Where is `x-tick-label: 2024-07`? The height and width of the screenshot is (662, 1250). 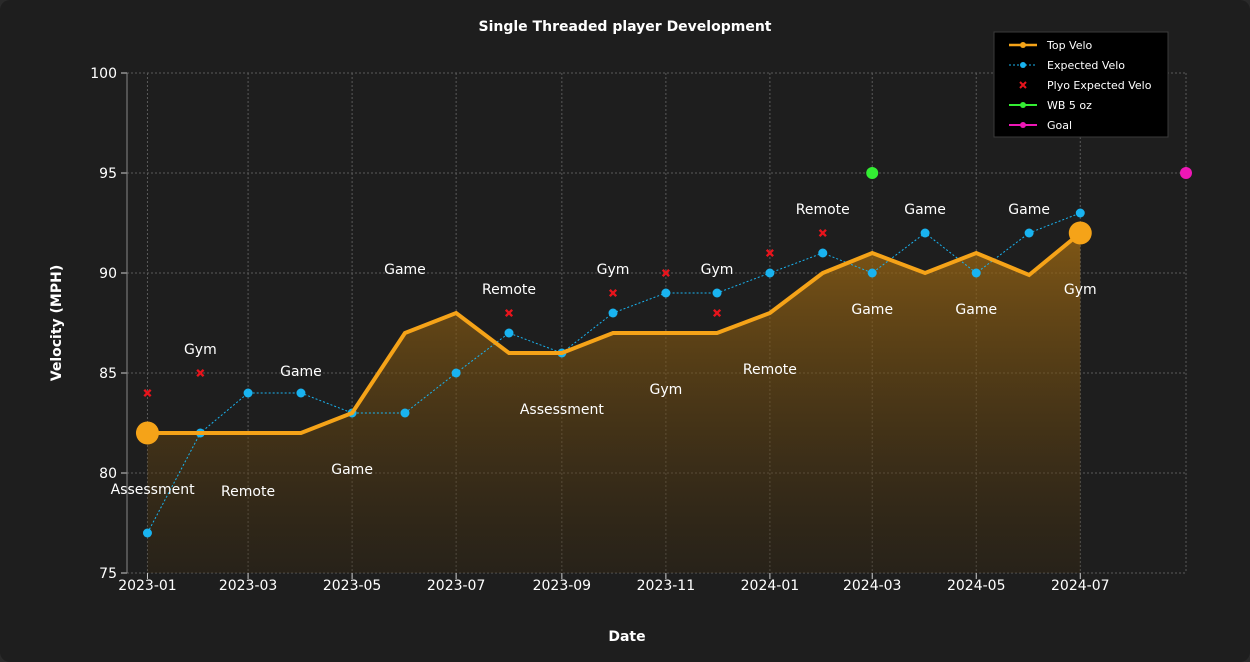 x-tick-label: 2024-07 is located at coordinates (1080, 586).